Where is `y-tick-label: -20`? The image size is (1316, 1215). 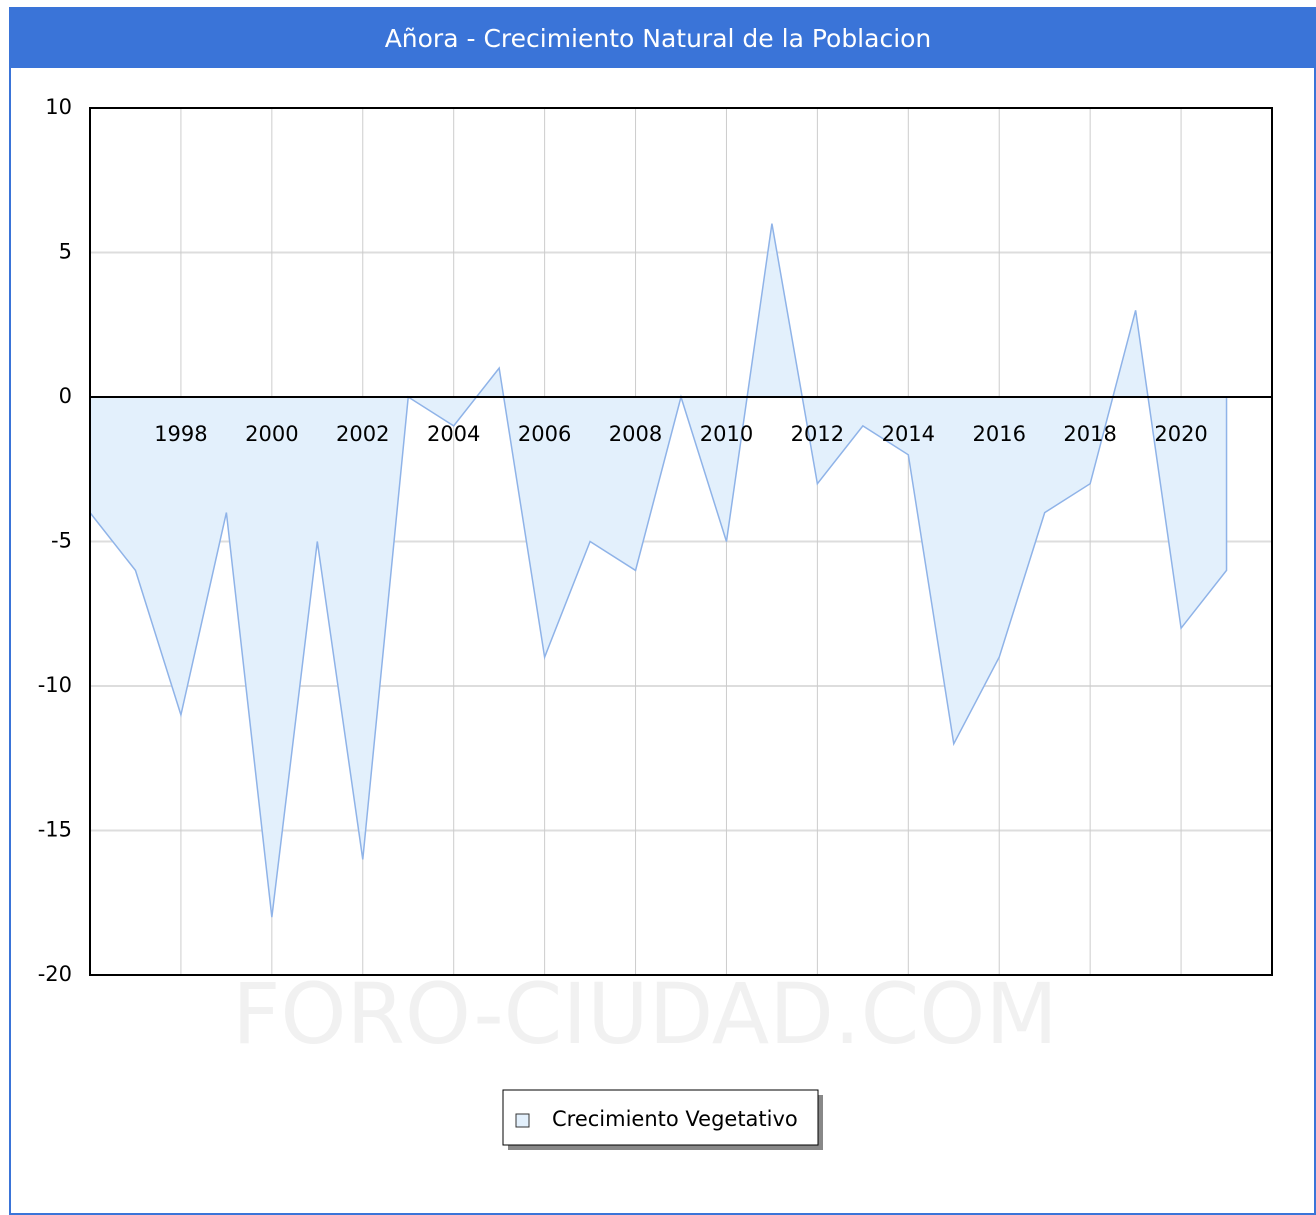 y-tick-label: -20 is located at coordinates (55, 974).